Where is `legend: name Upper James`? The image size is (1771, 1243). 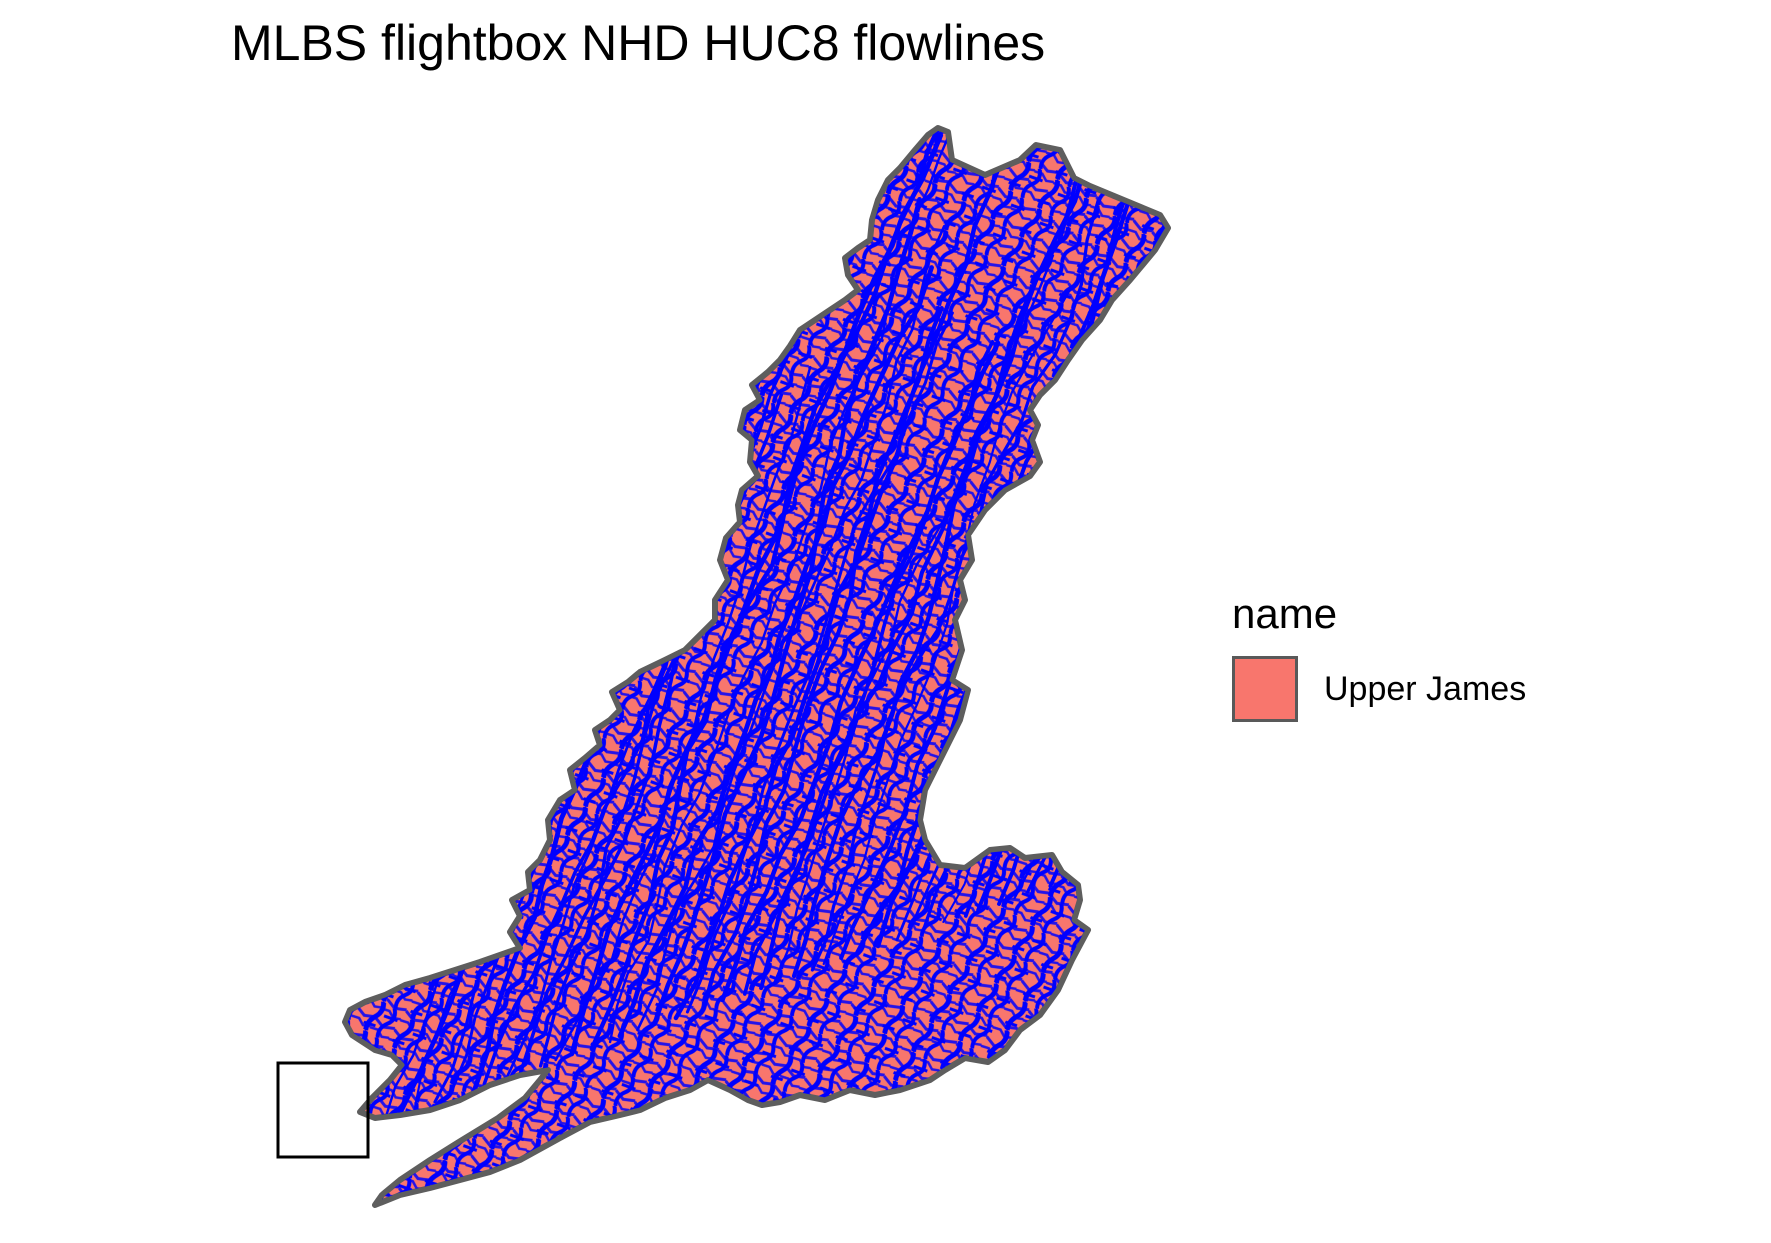
legend: name Upper James is located at coordinates (1379, 656).